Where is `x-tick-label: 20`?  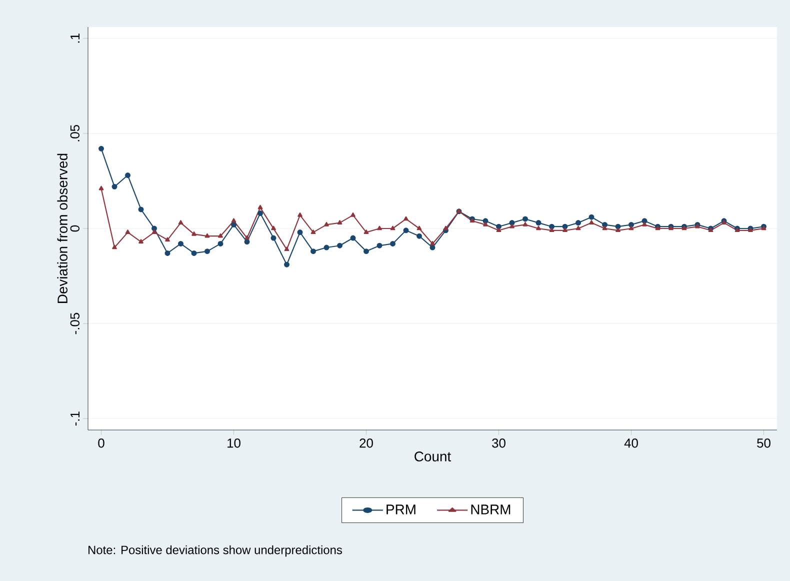 x-tick-label: 20 is located at coordinates (366, 443).